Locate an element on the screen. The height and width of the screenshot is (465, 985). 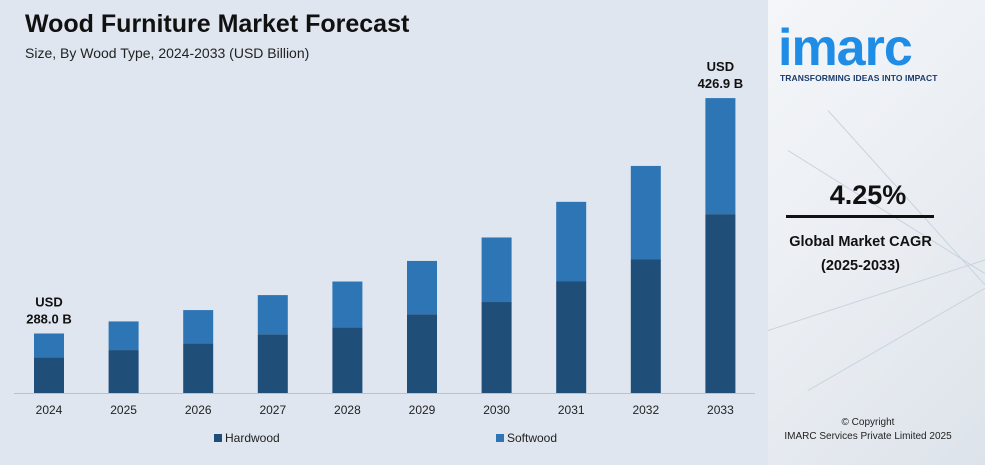
bar-hardwood-2024 is located at coordinates (49, 375).